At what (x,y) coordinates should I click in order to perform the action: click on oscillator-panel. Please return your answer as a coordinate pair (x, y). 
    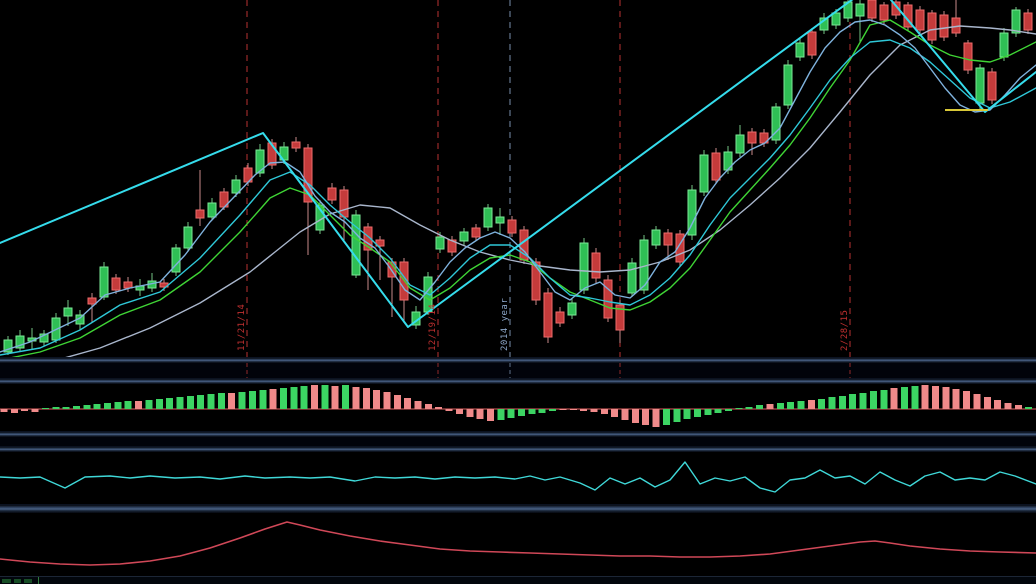
    Looking at the image, I should click on (518, 478).